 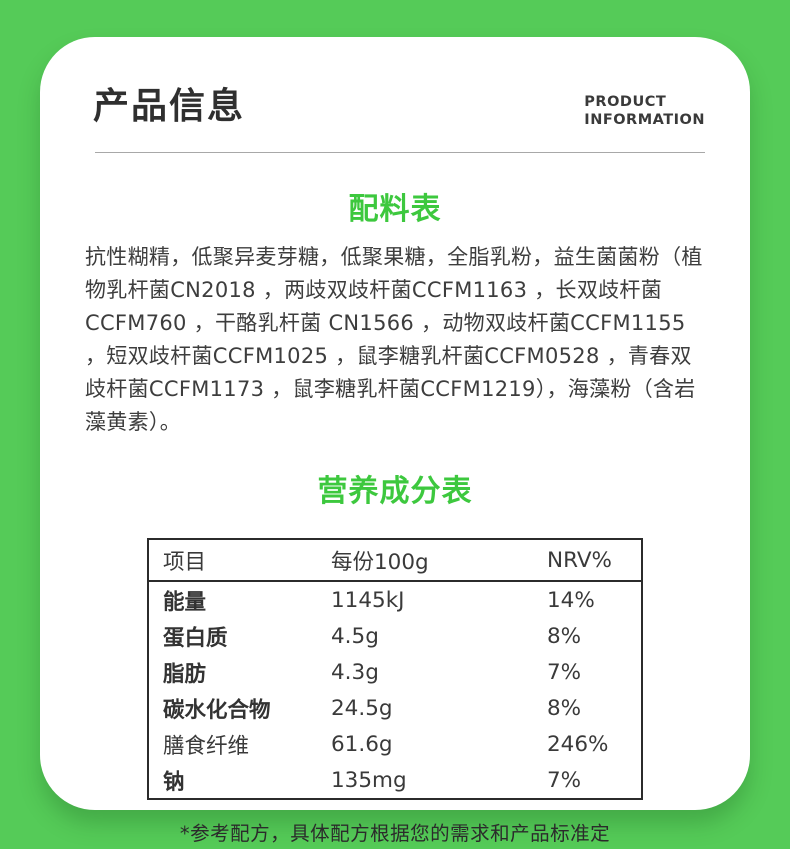 What do you see at coordinates (395, 708) in the screenshot?
I see `table-row: 碳水化合物 24.5g 8%` at bounding box center [395, 708].